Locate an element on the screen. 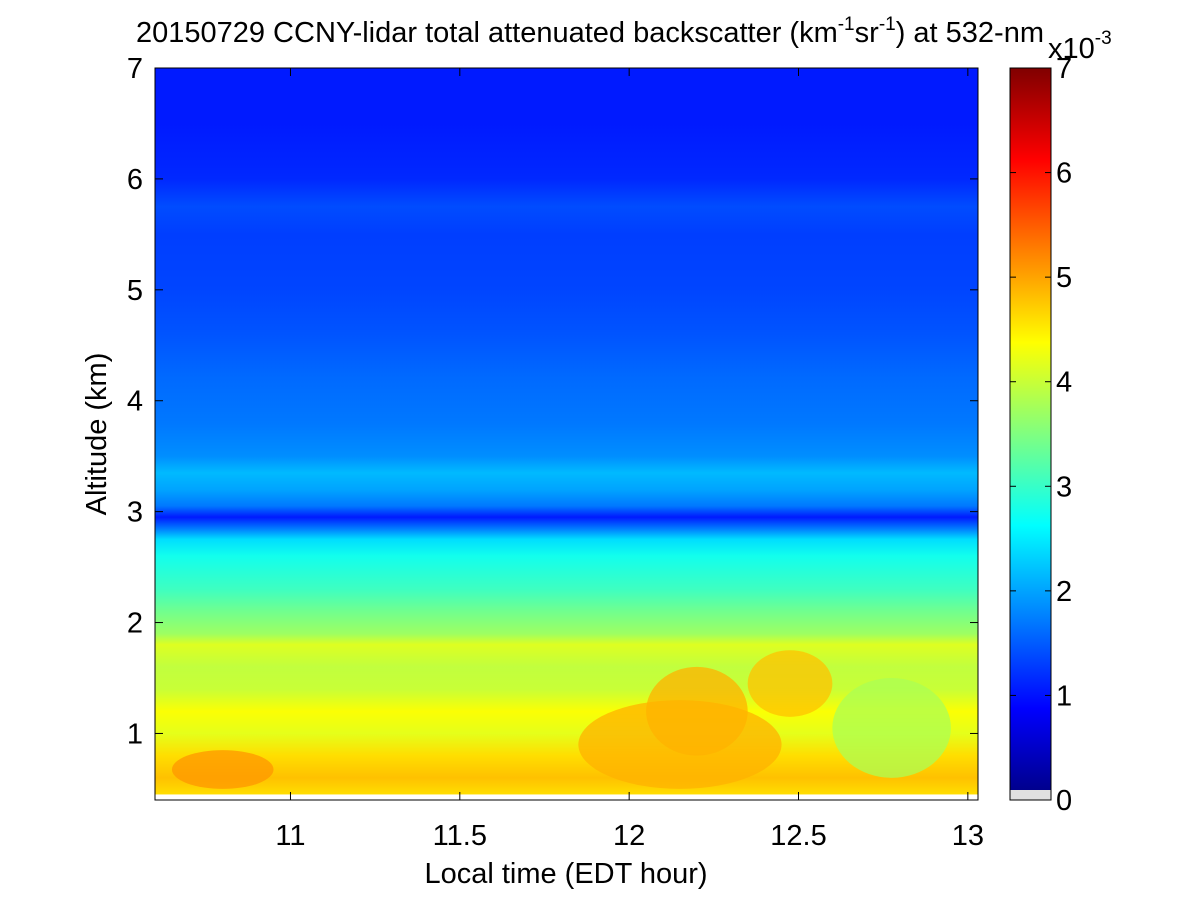 The image size is (1200, 905). colorbar-tick-label: 6 is located at coordinates (1064, 174).